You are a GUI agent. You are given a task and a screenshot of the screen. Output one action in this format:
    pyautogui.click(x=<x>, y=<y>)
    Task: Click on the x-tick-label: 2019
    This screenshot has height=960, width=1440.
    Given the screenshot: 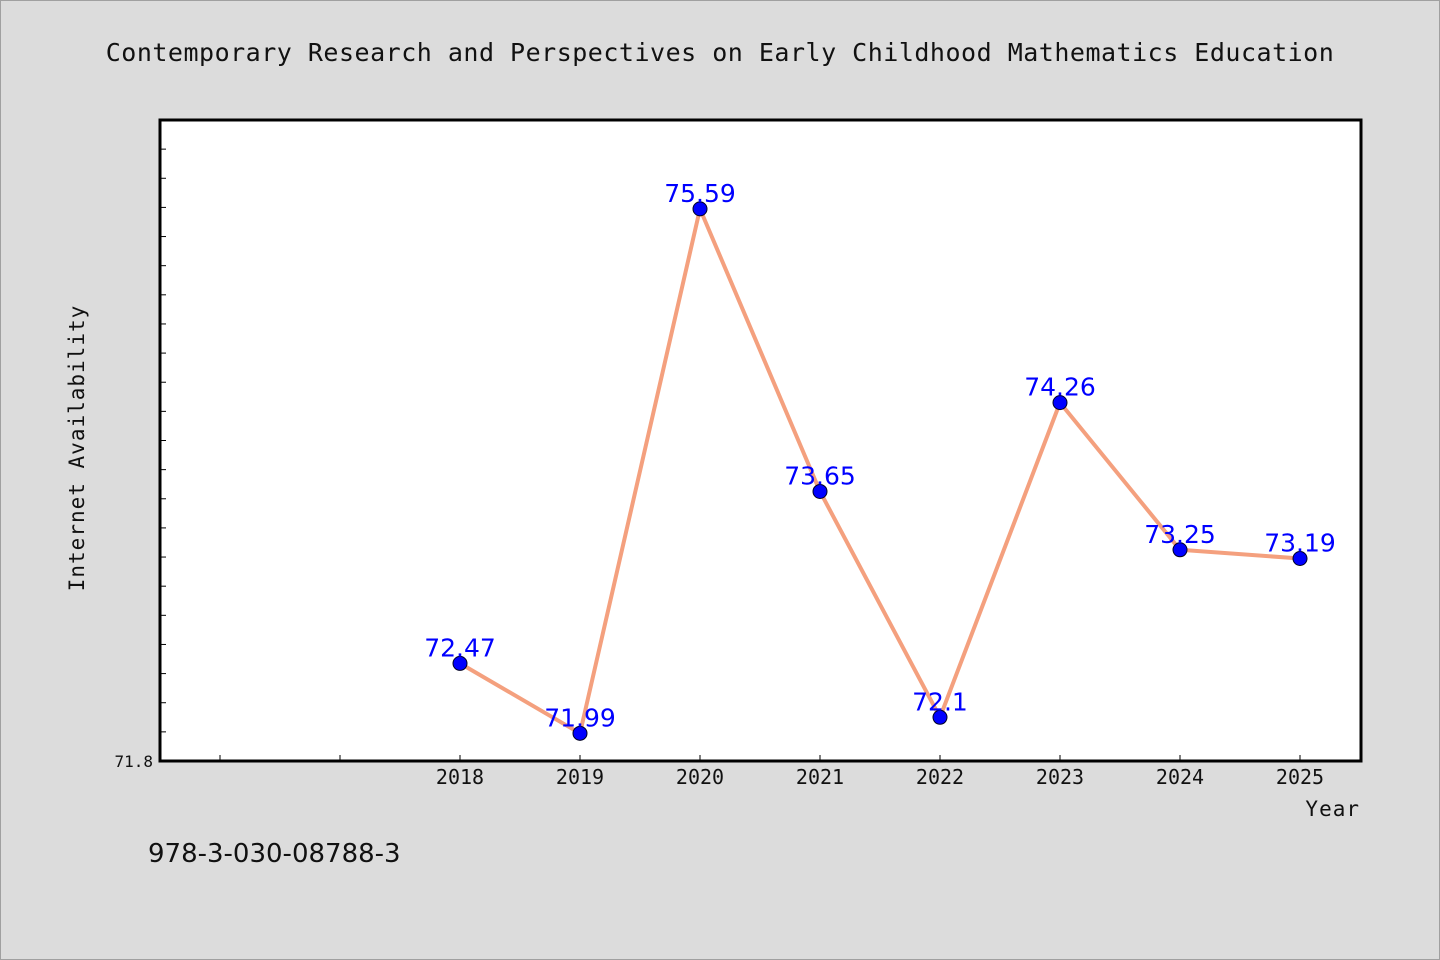 What is the action you would take?
    pyautogui.click(x=580, y=777)
    